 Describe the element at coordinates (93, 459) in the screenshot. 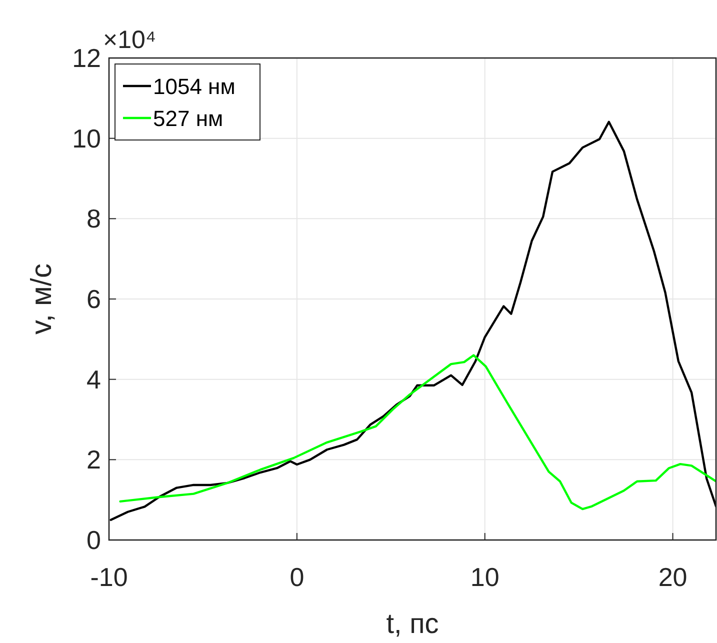

I see `y-tick-label: 2` at that location.